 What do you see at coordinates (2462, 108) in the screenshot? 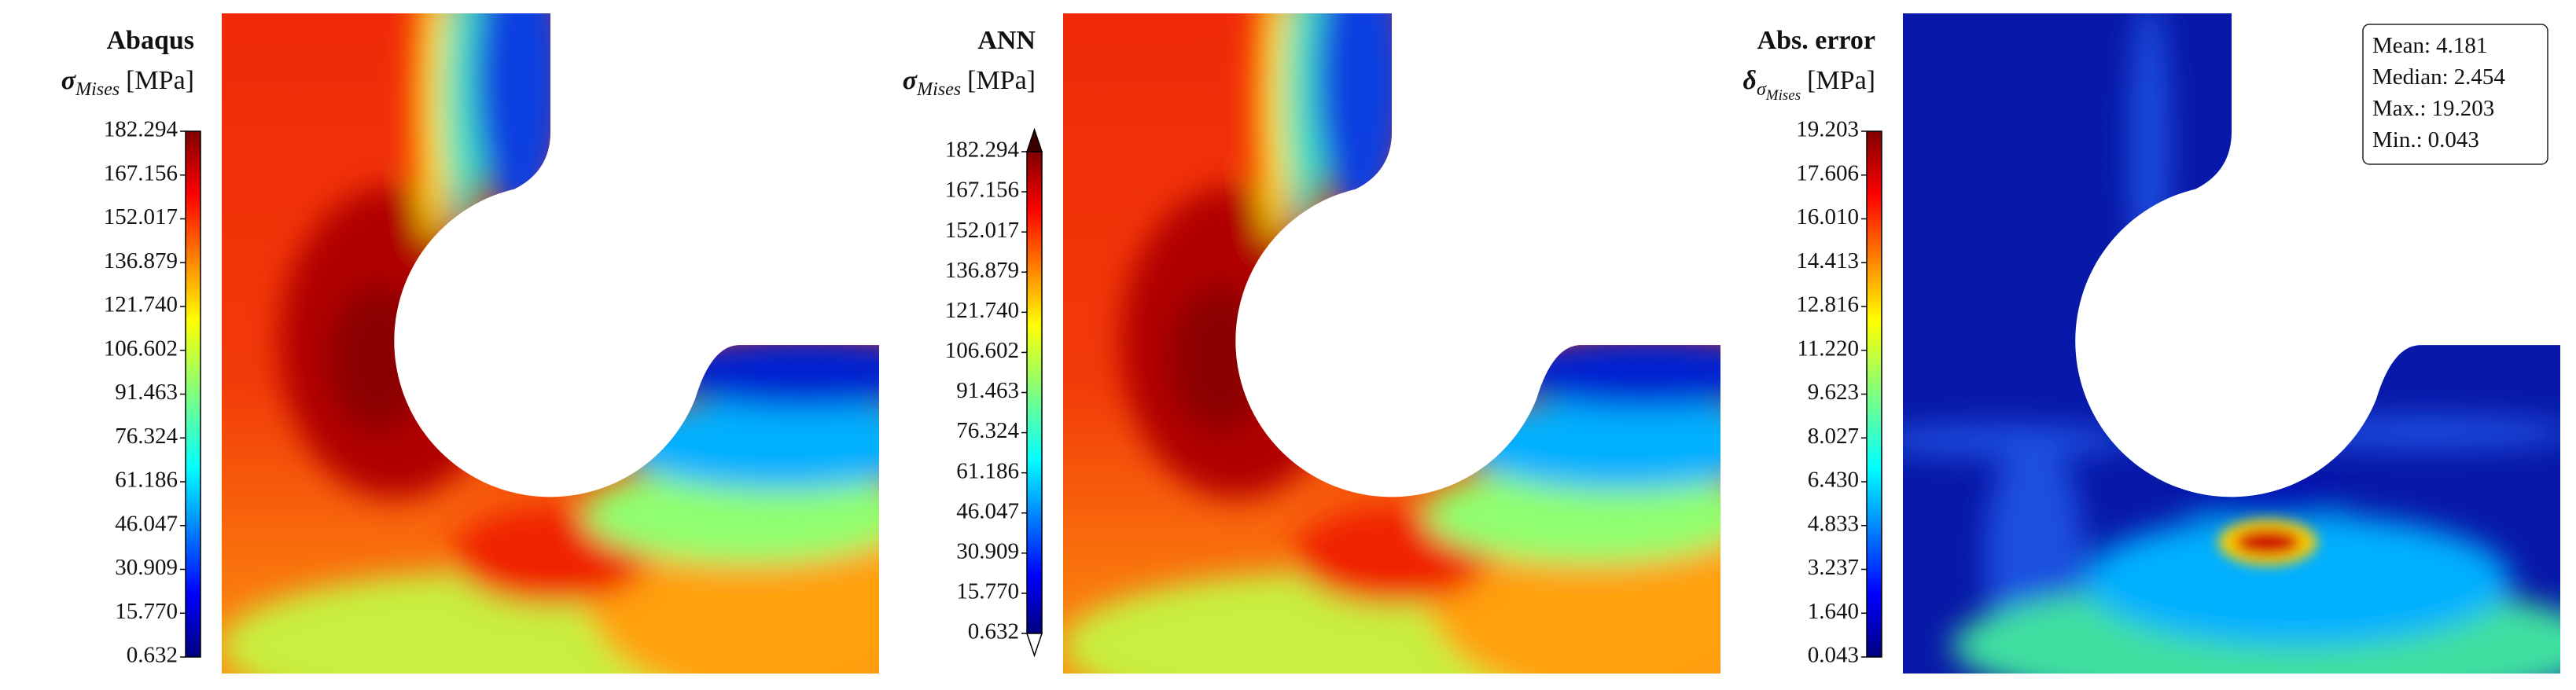
I see `stats-value: 19.203` at bounding box center [2462, 108].